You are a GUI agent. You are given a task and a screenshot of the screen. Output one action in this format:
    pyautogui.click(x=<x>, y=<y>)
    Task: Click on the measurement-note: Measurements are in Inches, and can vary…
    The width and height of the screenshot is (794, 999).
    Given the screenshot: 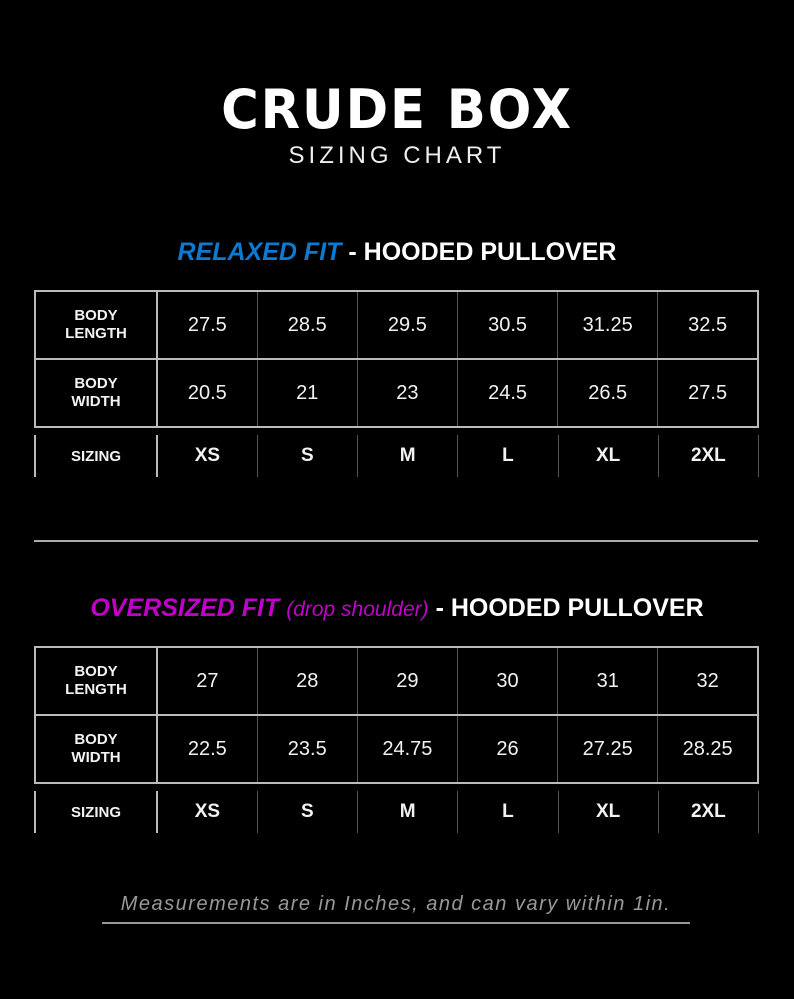 What is the action you would take?
    pyautogui.click(x=396, y=908)
    